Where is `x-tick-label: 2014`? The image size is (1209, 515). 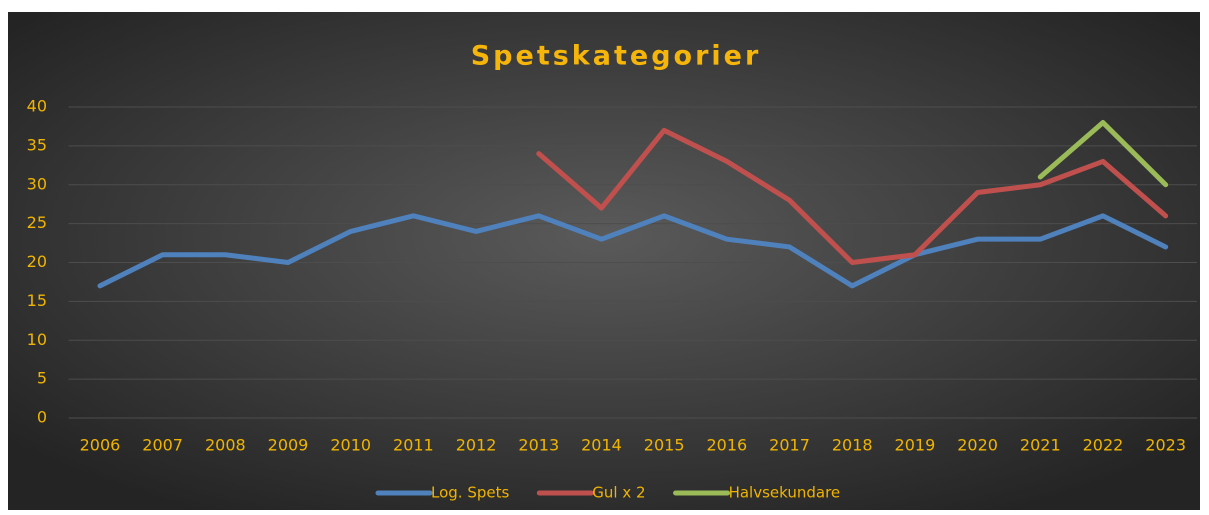 x-tick-label: 2014 is located at coordinates (601, 445).